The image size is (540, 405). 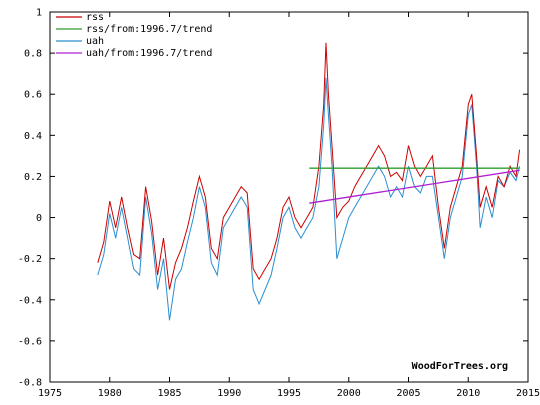 I want to click on x-tick-label: 1985, so click(x=169, y=393).